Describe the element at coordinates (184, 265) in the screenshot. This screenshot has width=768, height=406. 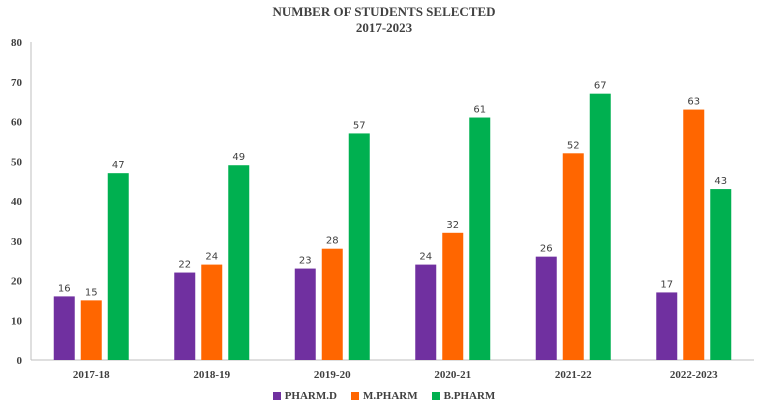
I see `data-label: 22` at that location.